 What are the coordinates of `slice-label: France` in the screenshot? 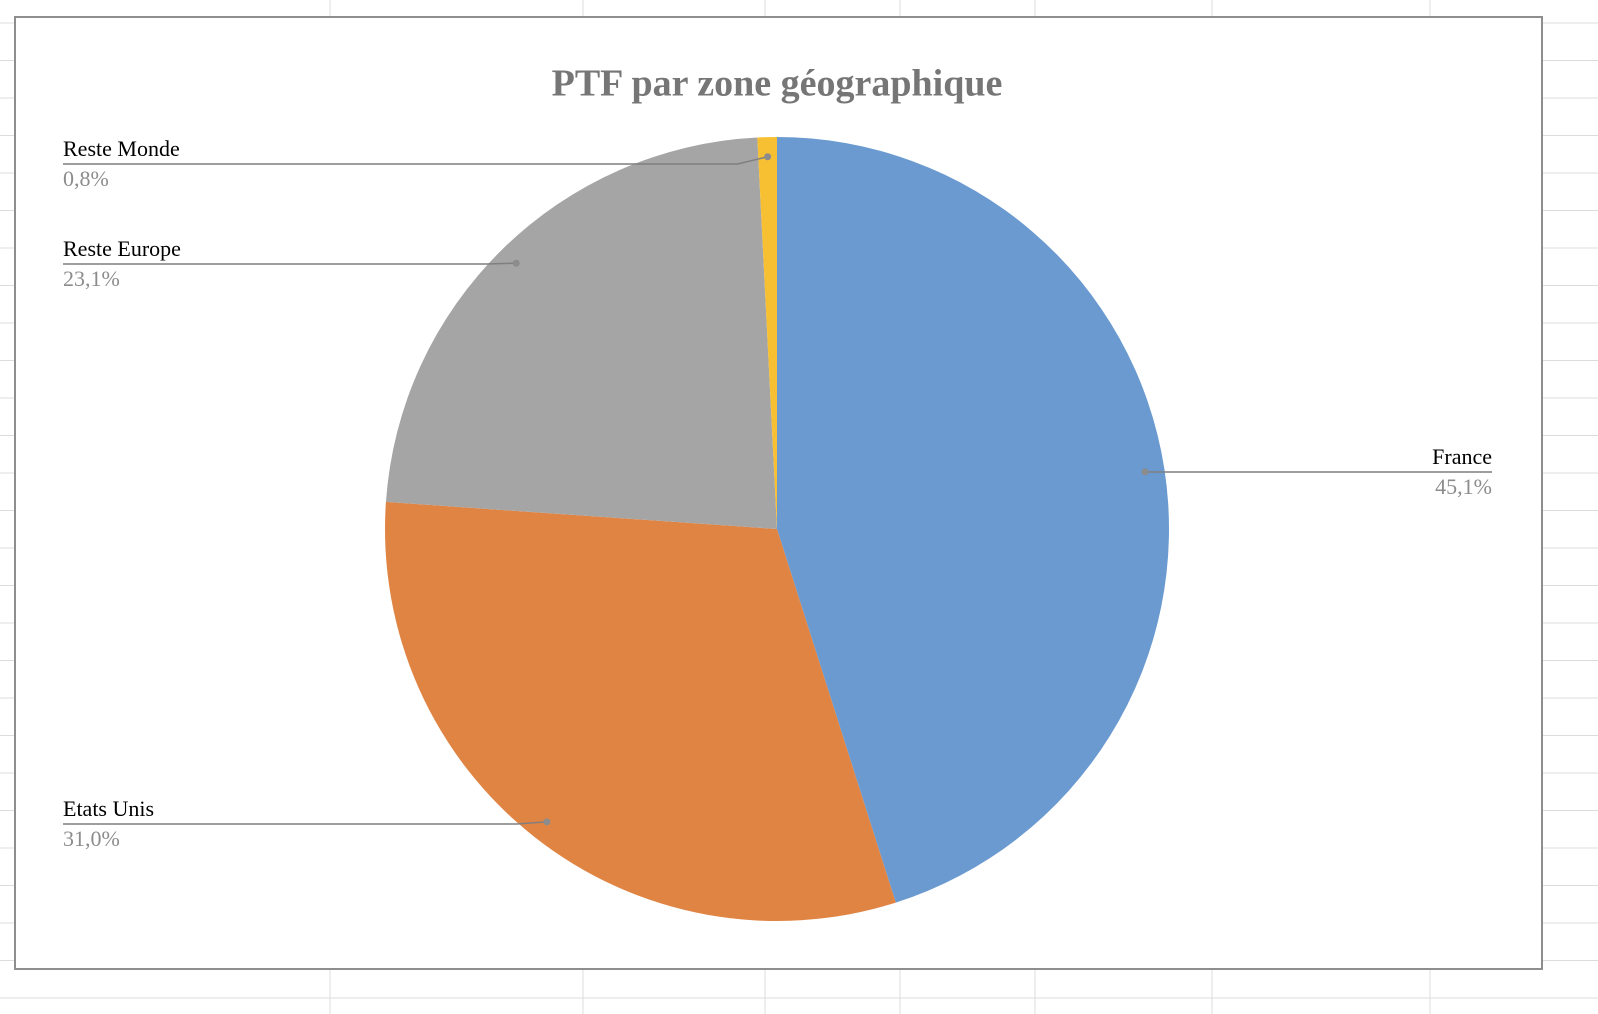 It's located at (1462, 456).